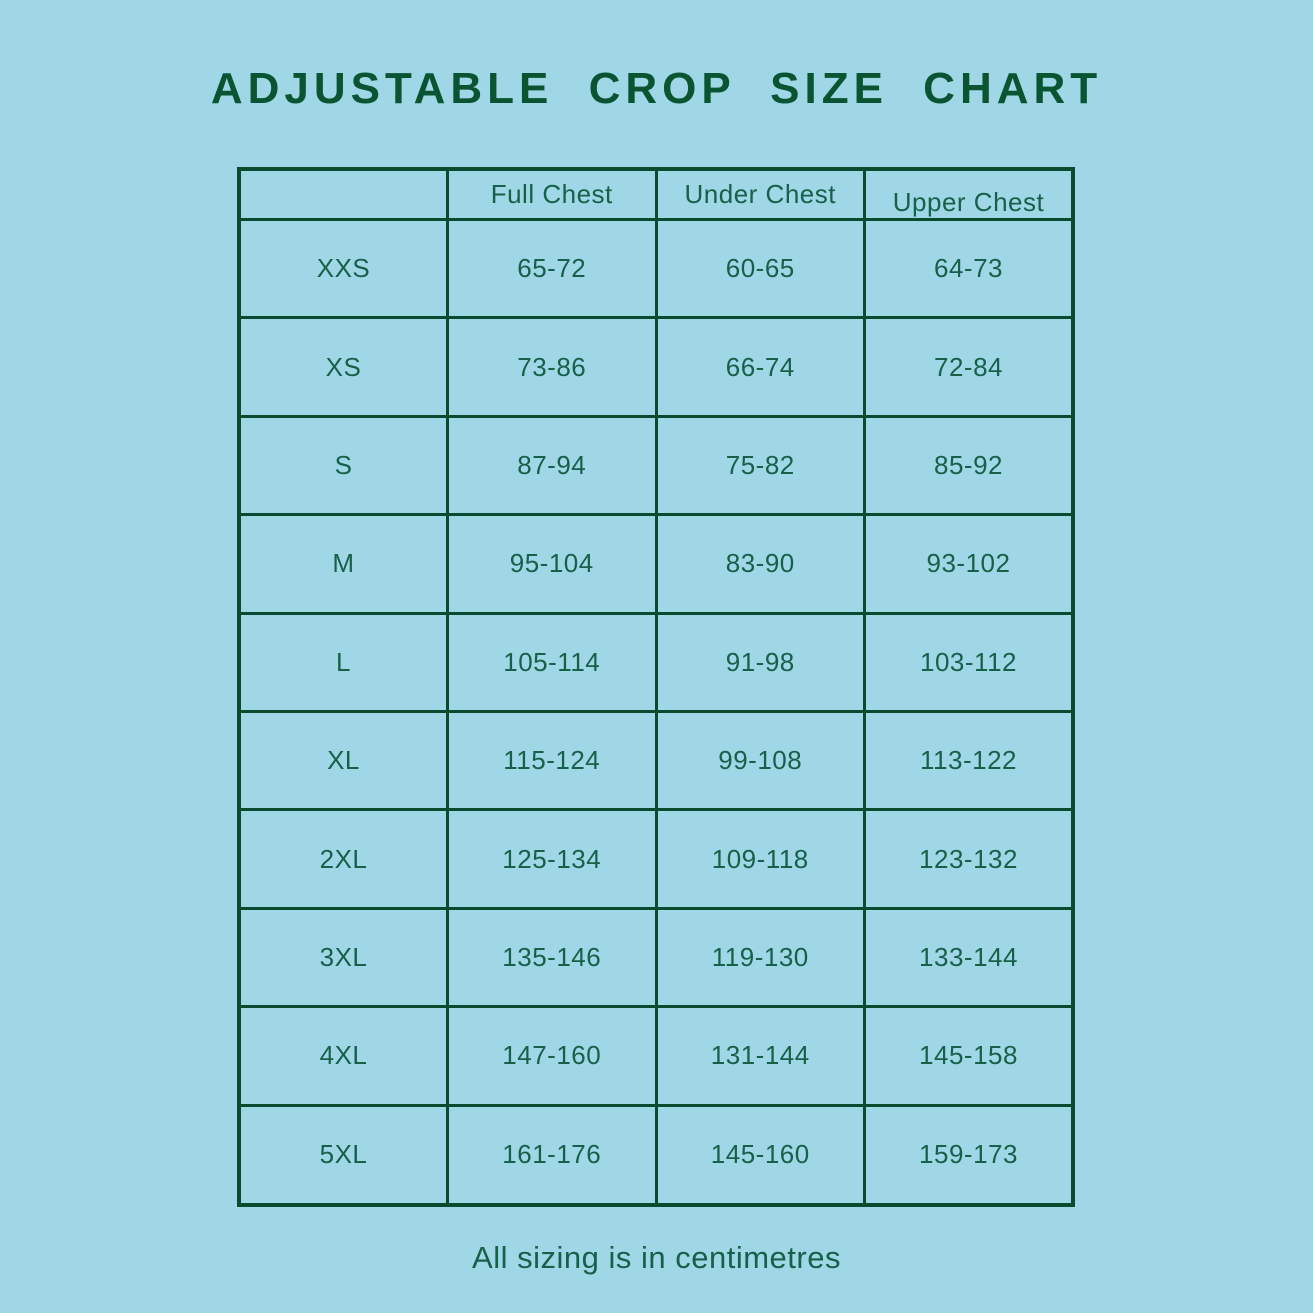 Image resolution: width=1313 pixels, height=1313 pixels. What do you see at coordinates (969, 564) in the screenshot?
I see `measurement-cell: 93-102` at bounding box center [969, 564].